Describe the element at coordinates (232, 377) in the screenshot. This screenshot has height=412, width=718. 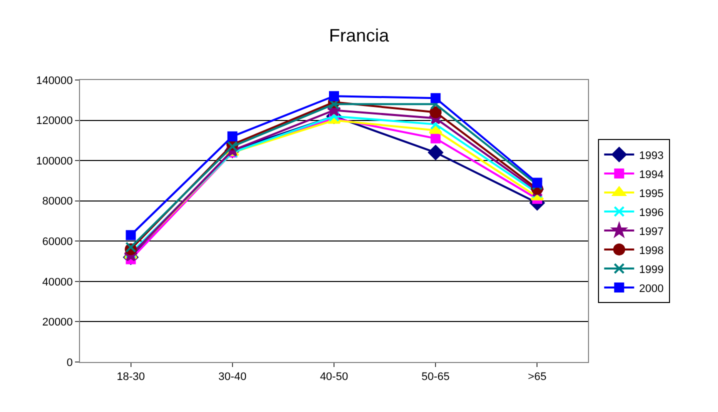
I see `x-tick-label: 30-40` at that location.